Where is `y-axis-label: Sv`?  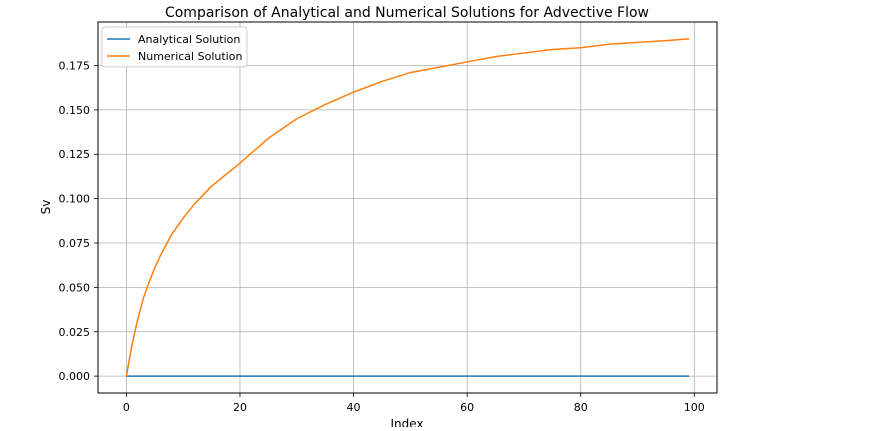 y-axis-label: Sv is located at coordinates (46, 207).